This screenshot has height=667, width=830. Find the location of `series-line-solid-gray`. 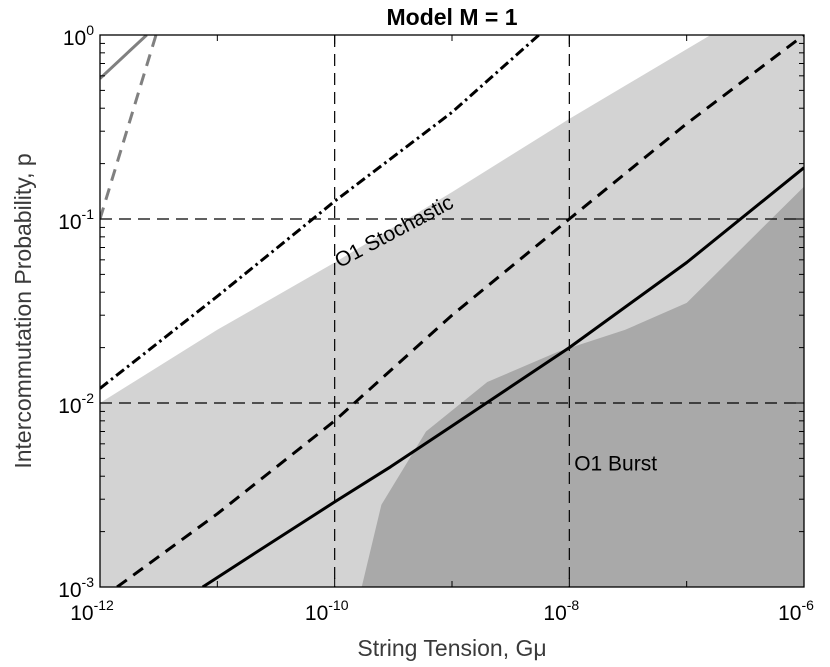

series-line-solid-gray is located at coordinates (124, 57).